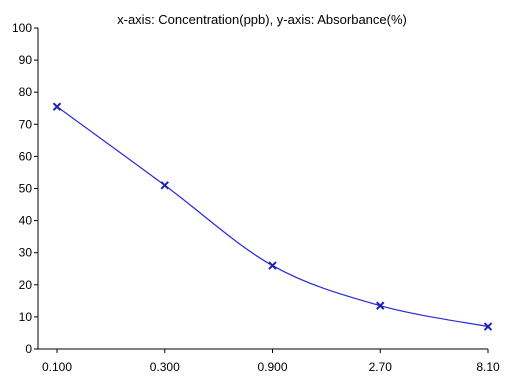 The width and height of the screenshot is (505, 378). Describe the element at coordinates (26, 253) in the screenshot. I see `y-tick-label: 30` at that location.